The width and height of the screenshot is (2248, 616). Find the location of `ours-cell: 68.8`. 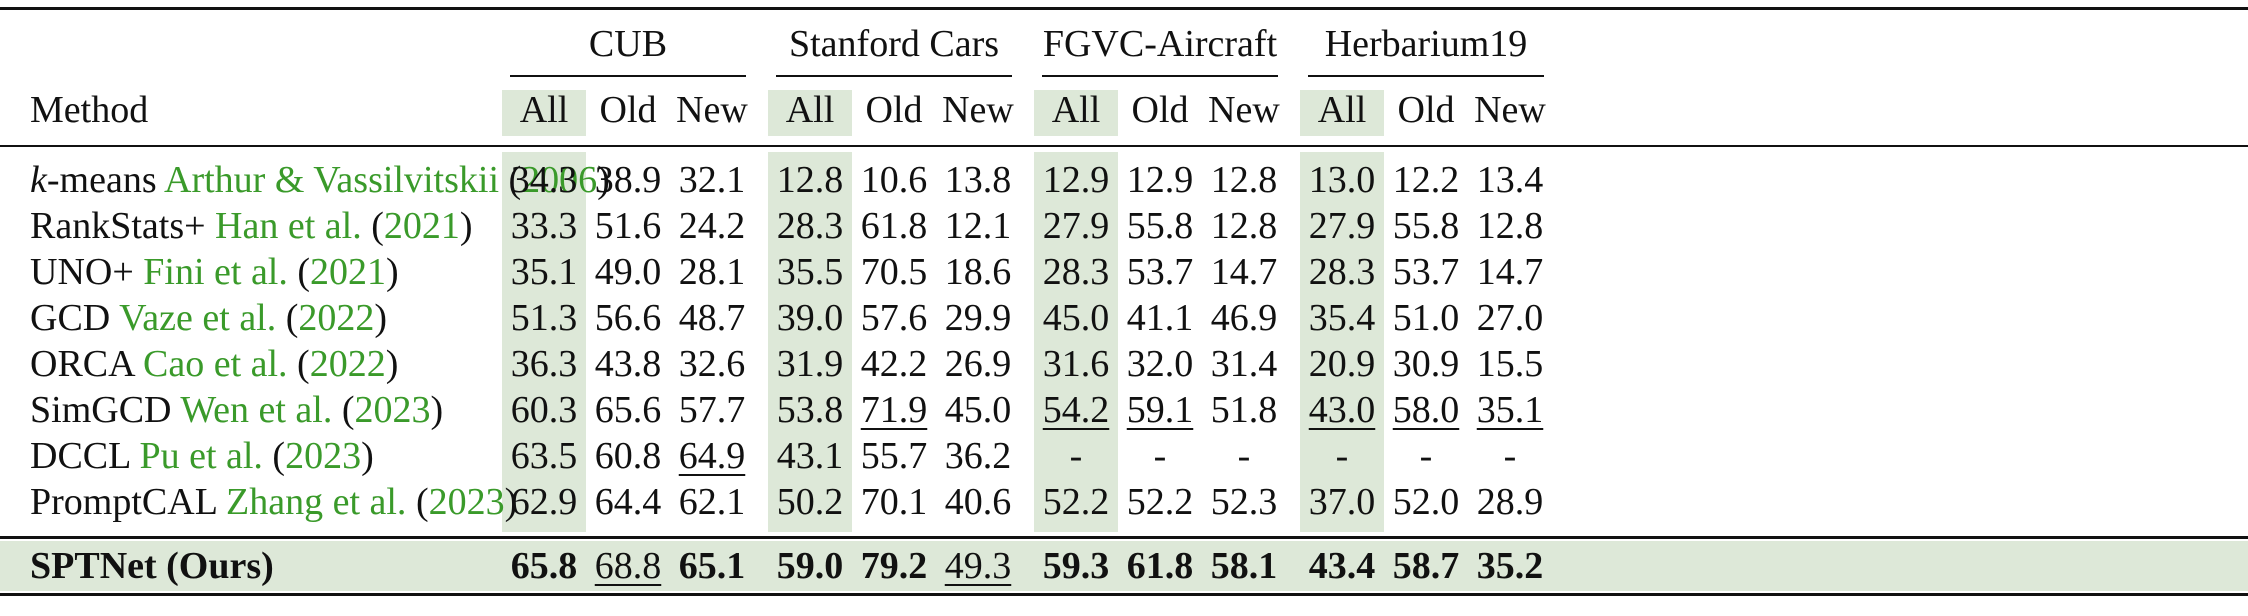

ours-cell: 68.8 is located at coordinates (628, 566).